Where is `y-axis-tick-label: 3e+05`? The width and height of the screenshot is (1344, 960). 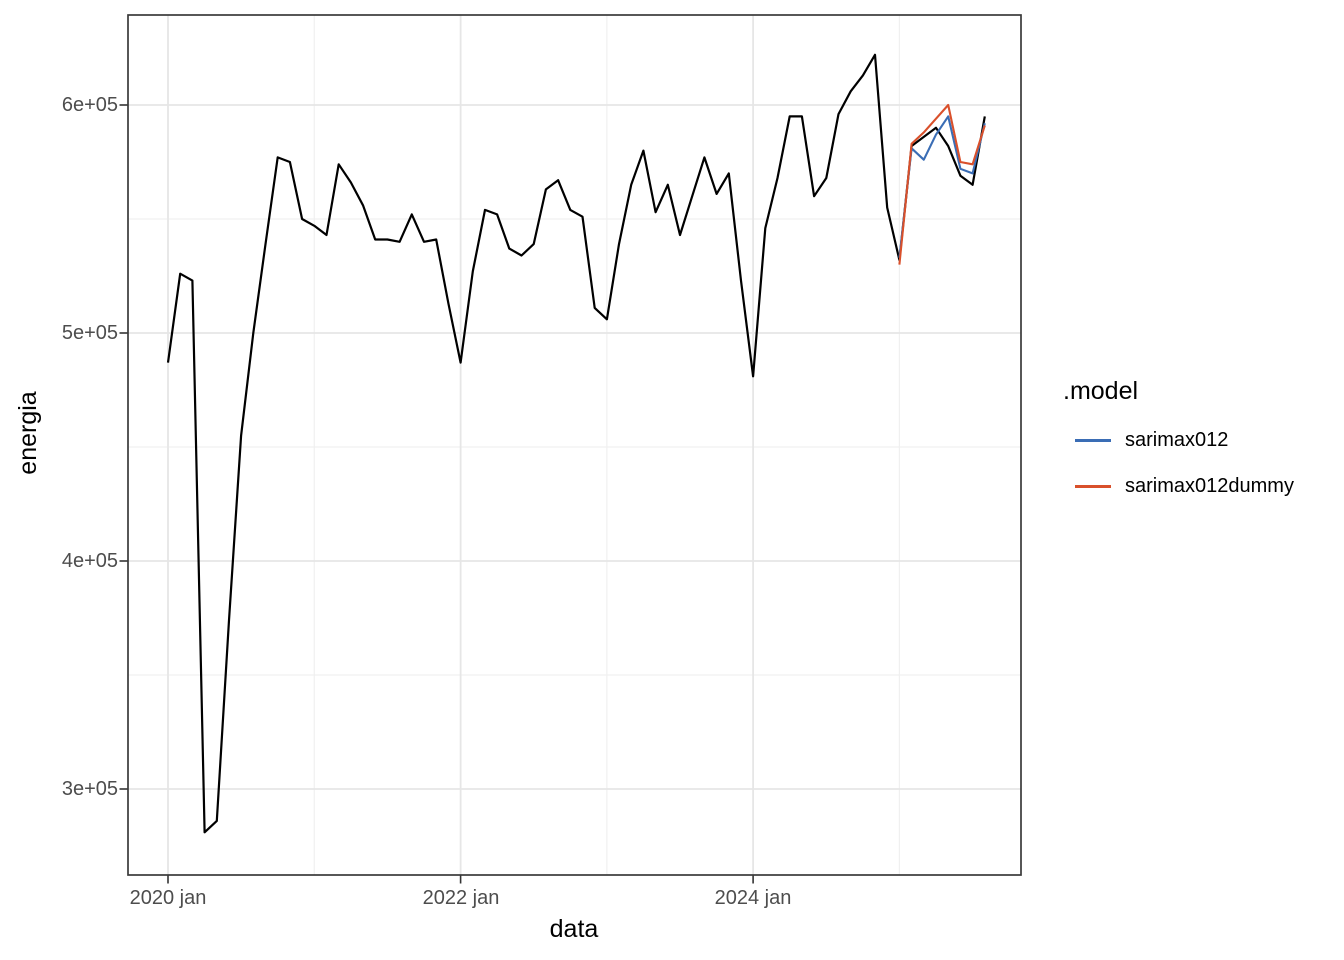
y-axis-tick-label: 3e+05 is located at coordinates (89, 789).